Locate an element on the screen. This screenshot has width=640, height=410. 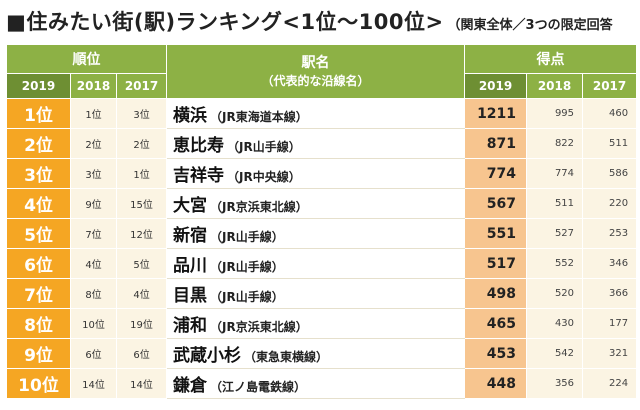
score-2018-cell: 552 is located at coordinates (555, 263).